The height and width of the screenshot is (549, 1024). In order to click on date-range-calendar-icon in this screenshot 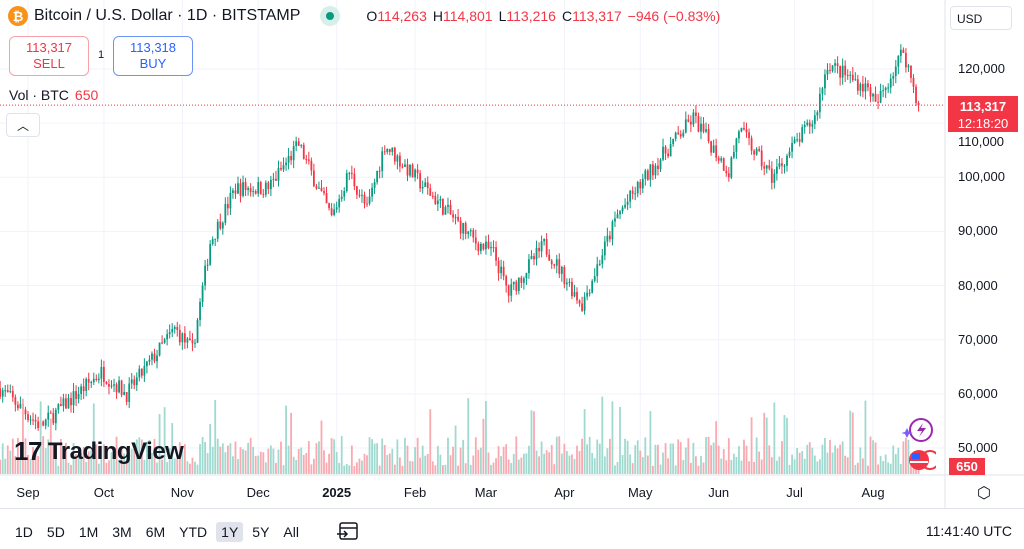, I will do `click(348, 531)`.